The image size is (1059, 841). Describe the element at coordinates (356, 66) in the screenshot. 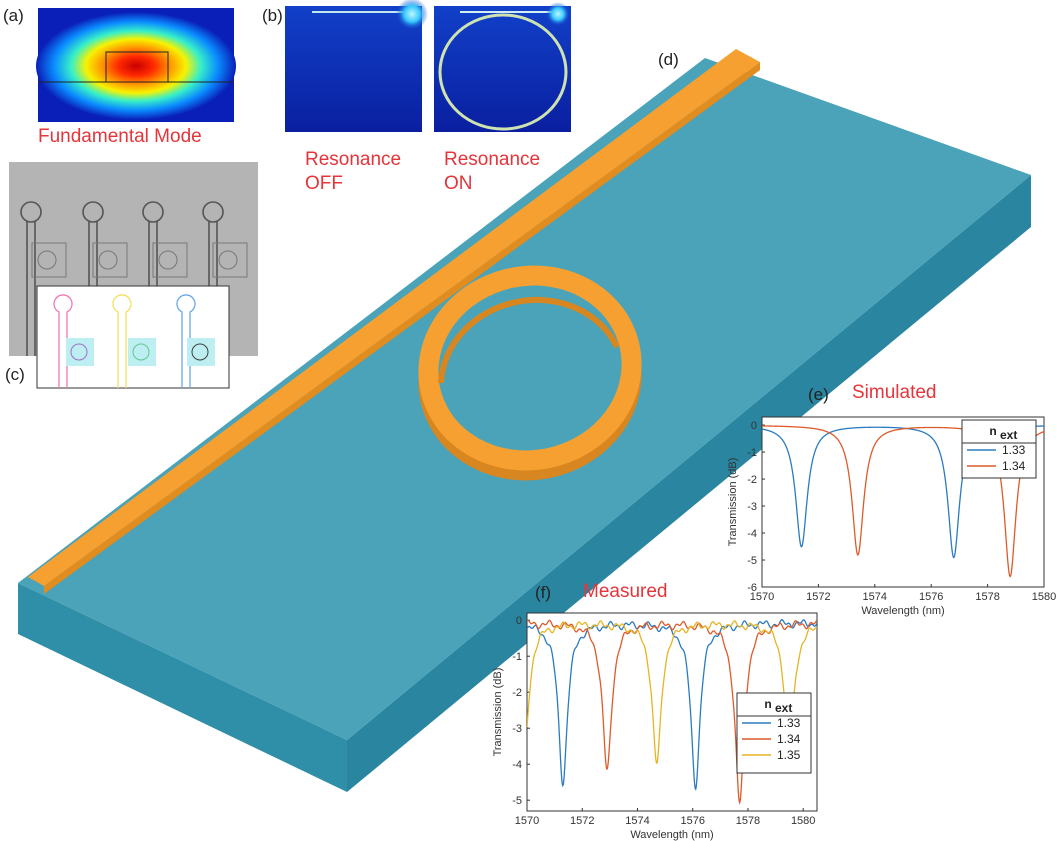

I see `resonance-off-image` at that location.